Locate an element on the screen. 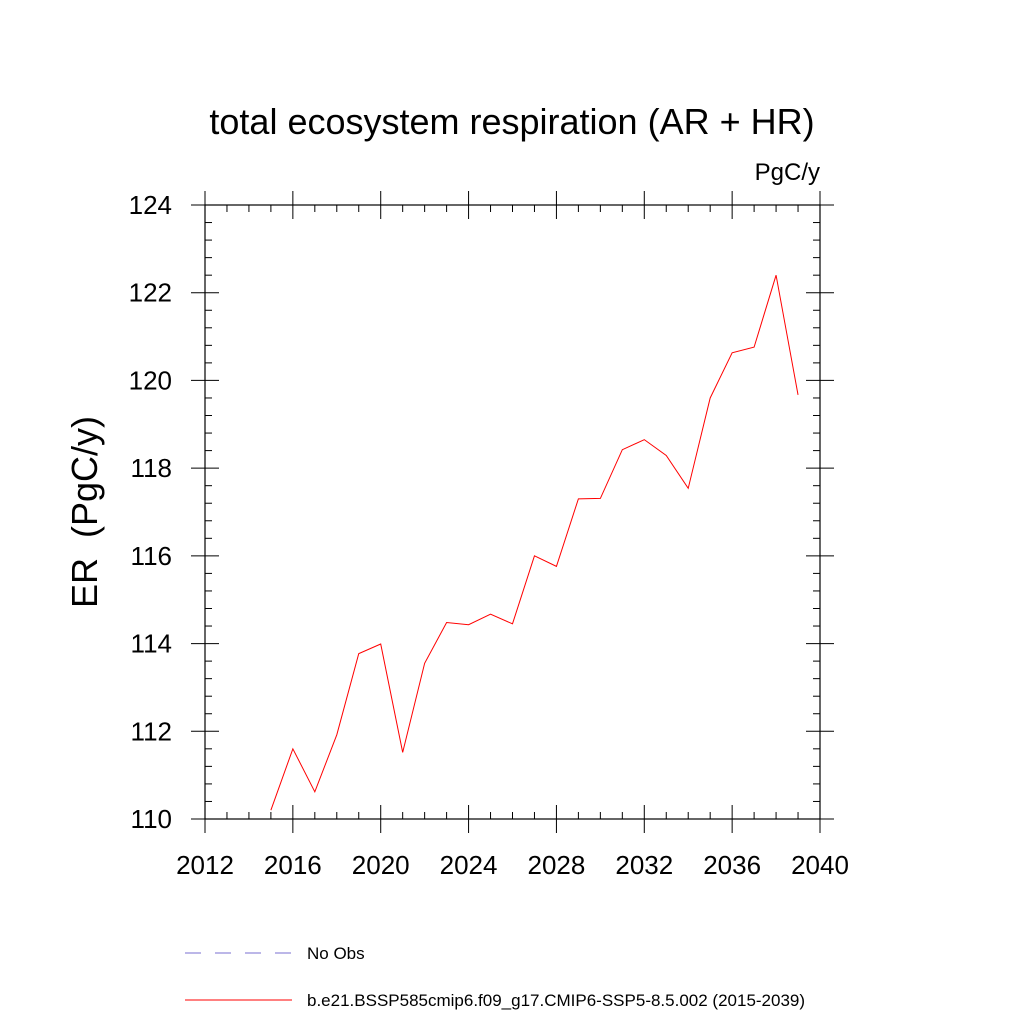  y-tick-label: 110 is located at coordinates (151, 819).